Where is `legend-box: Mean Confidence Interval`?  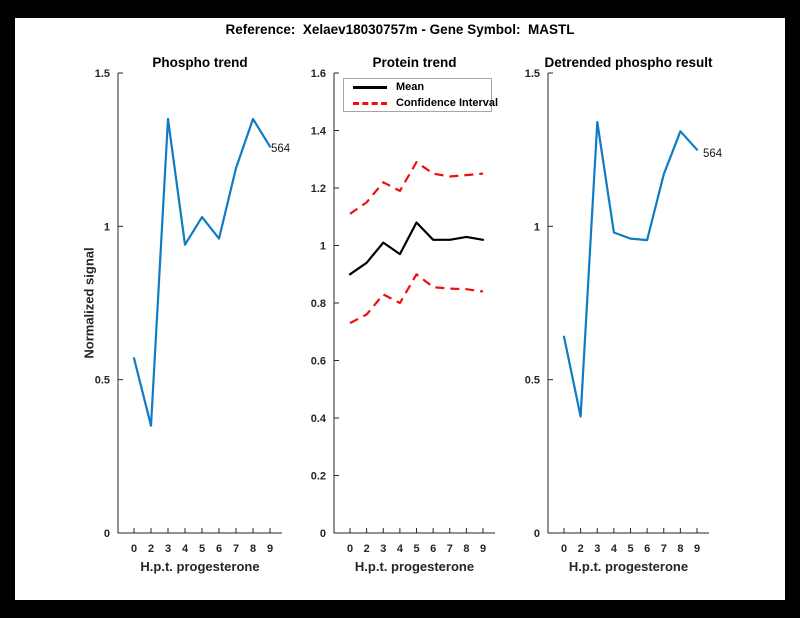
legend-box: Mean Confidence Interval is located at coordinates (420, 95).